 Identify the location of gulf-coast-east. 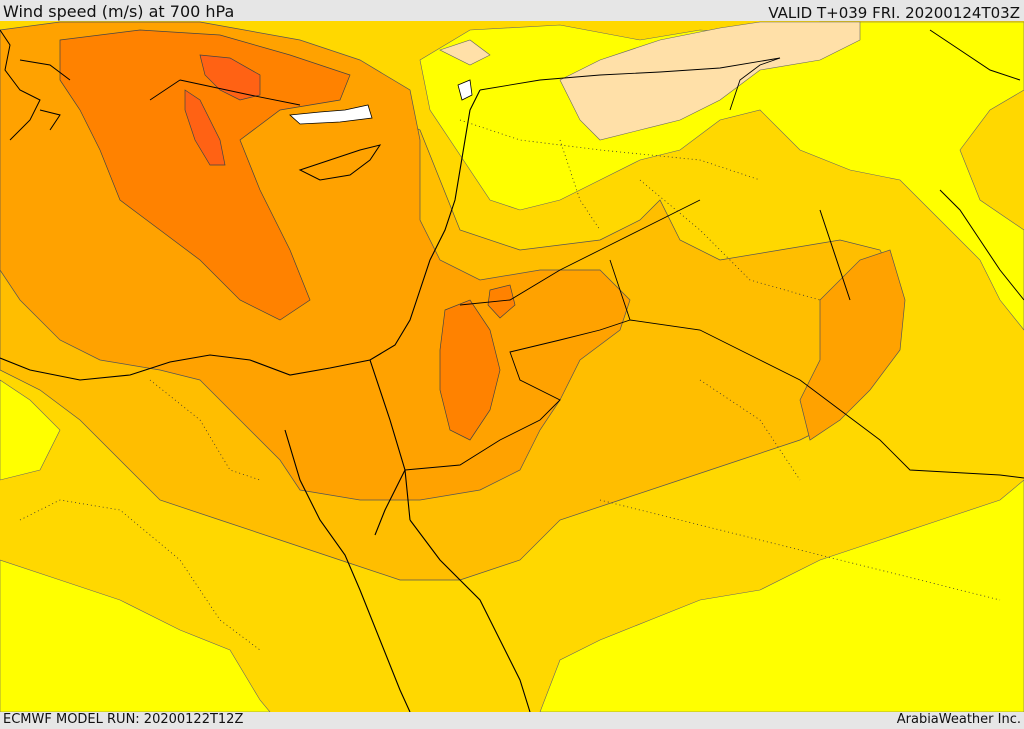
(921, 165).